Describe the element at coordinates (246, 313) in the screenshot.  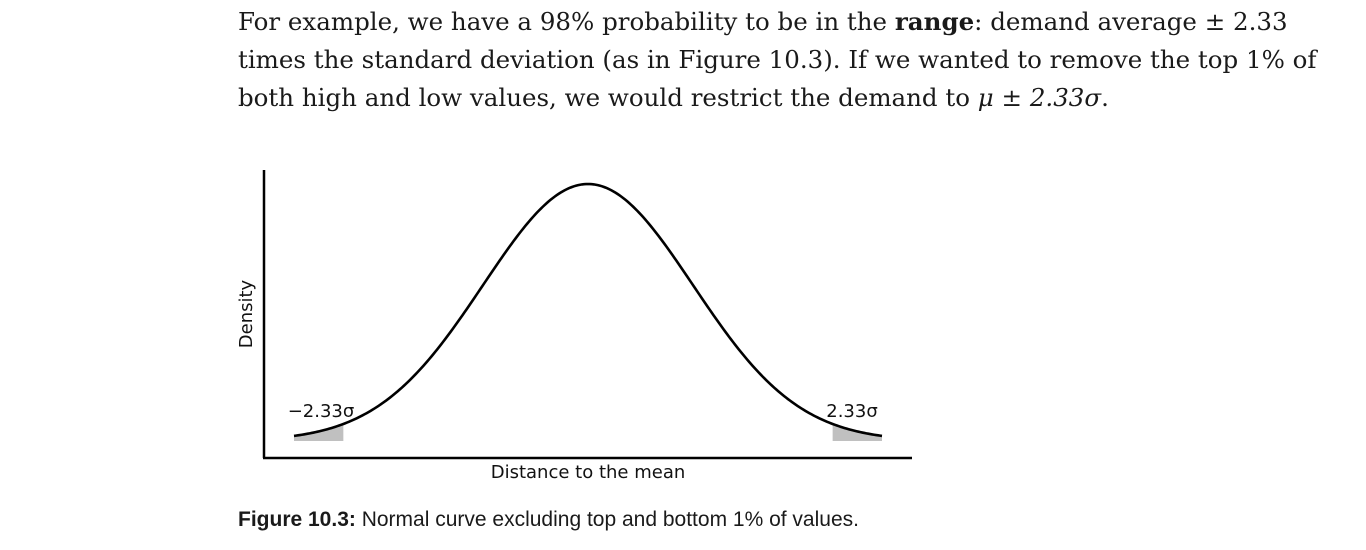
I see `y-axis-label: Density` at that location.